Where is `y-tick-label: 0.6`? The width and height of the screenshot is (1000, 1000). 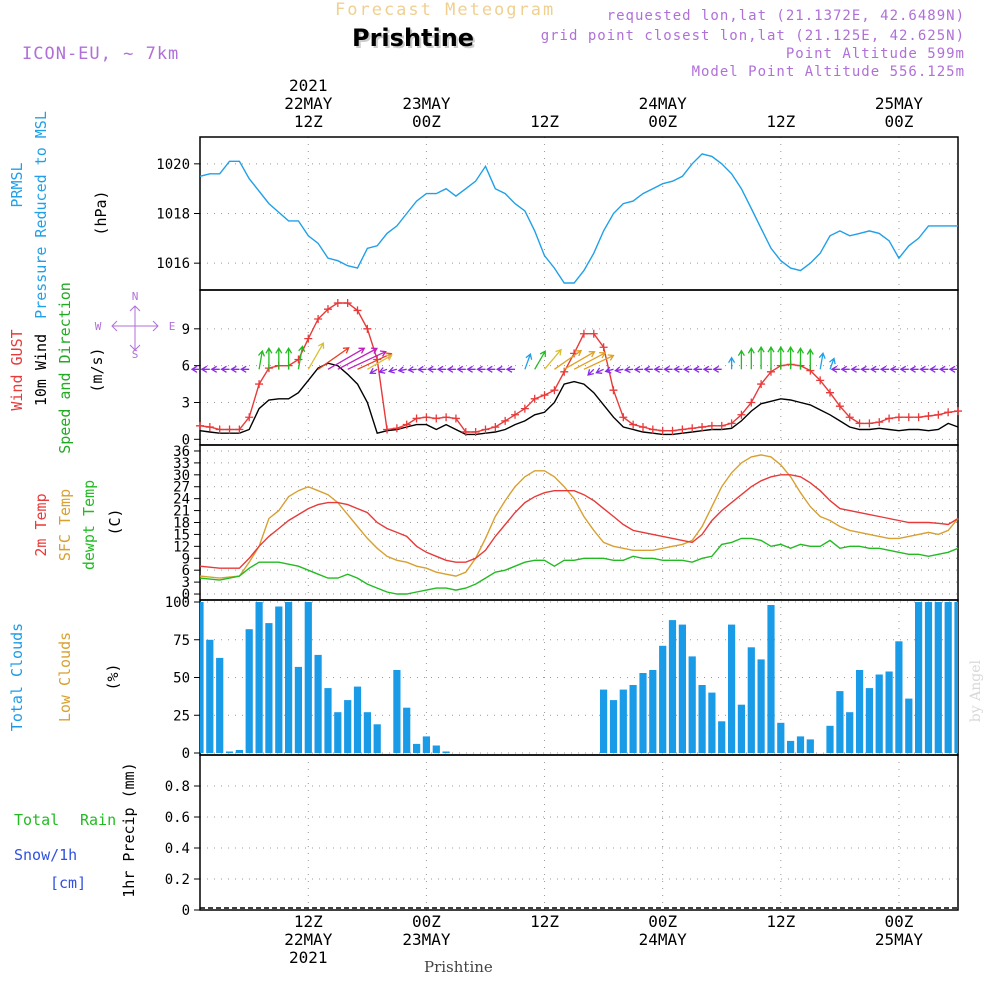 y-tick-label: 0.6 is located at coordinates (177, 818).